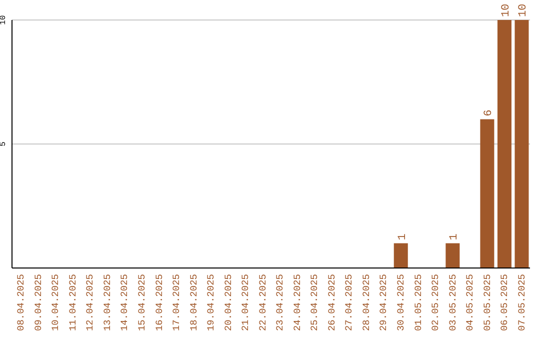  Describe the element at coordinates (470, 303) in the screenshot. I see `x-tick-label: 04.05.2025` at that location.